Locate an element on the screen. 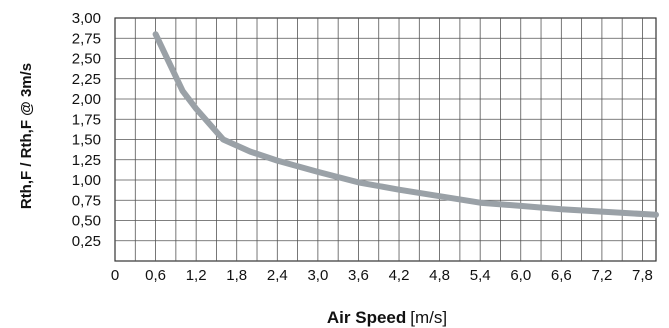  y-tick-label: 3,00 is located at coordinates (86, 18).